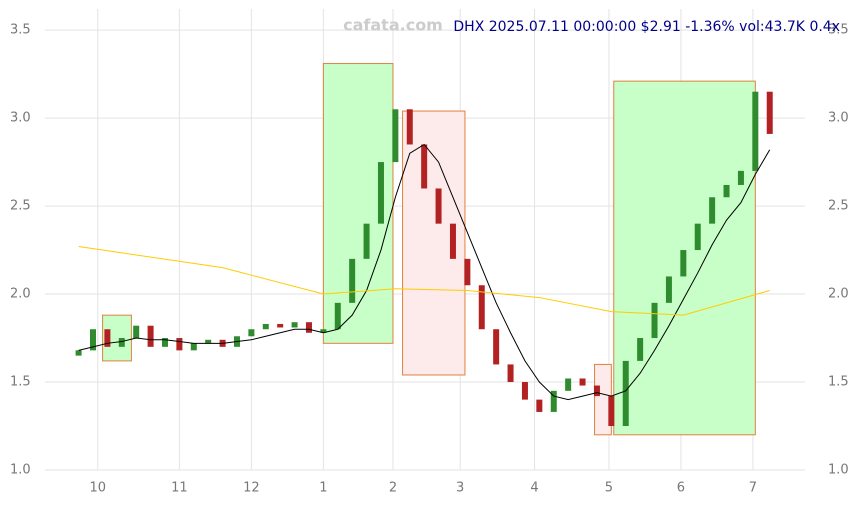 This screenshot has height=505, width=858. I want to click on y-tick-label-right: 2.0, so click(838, 294).